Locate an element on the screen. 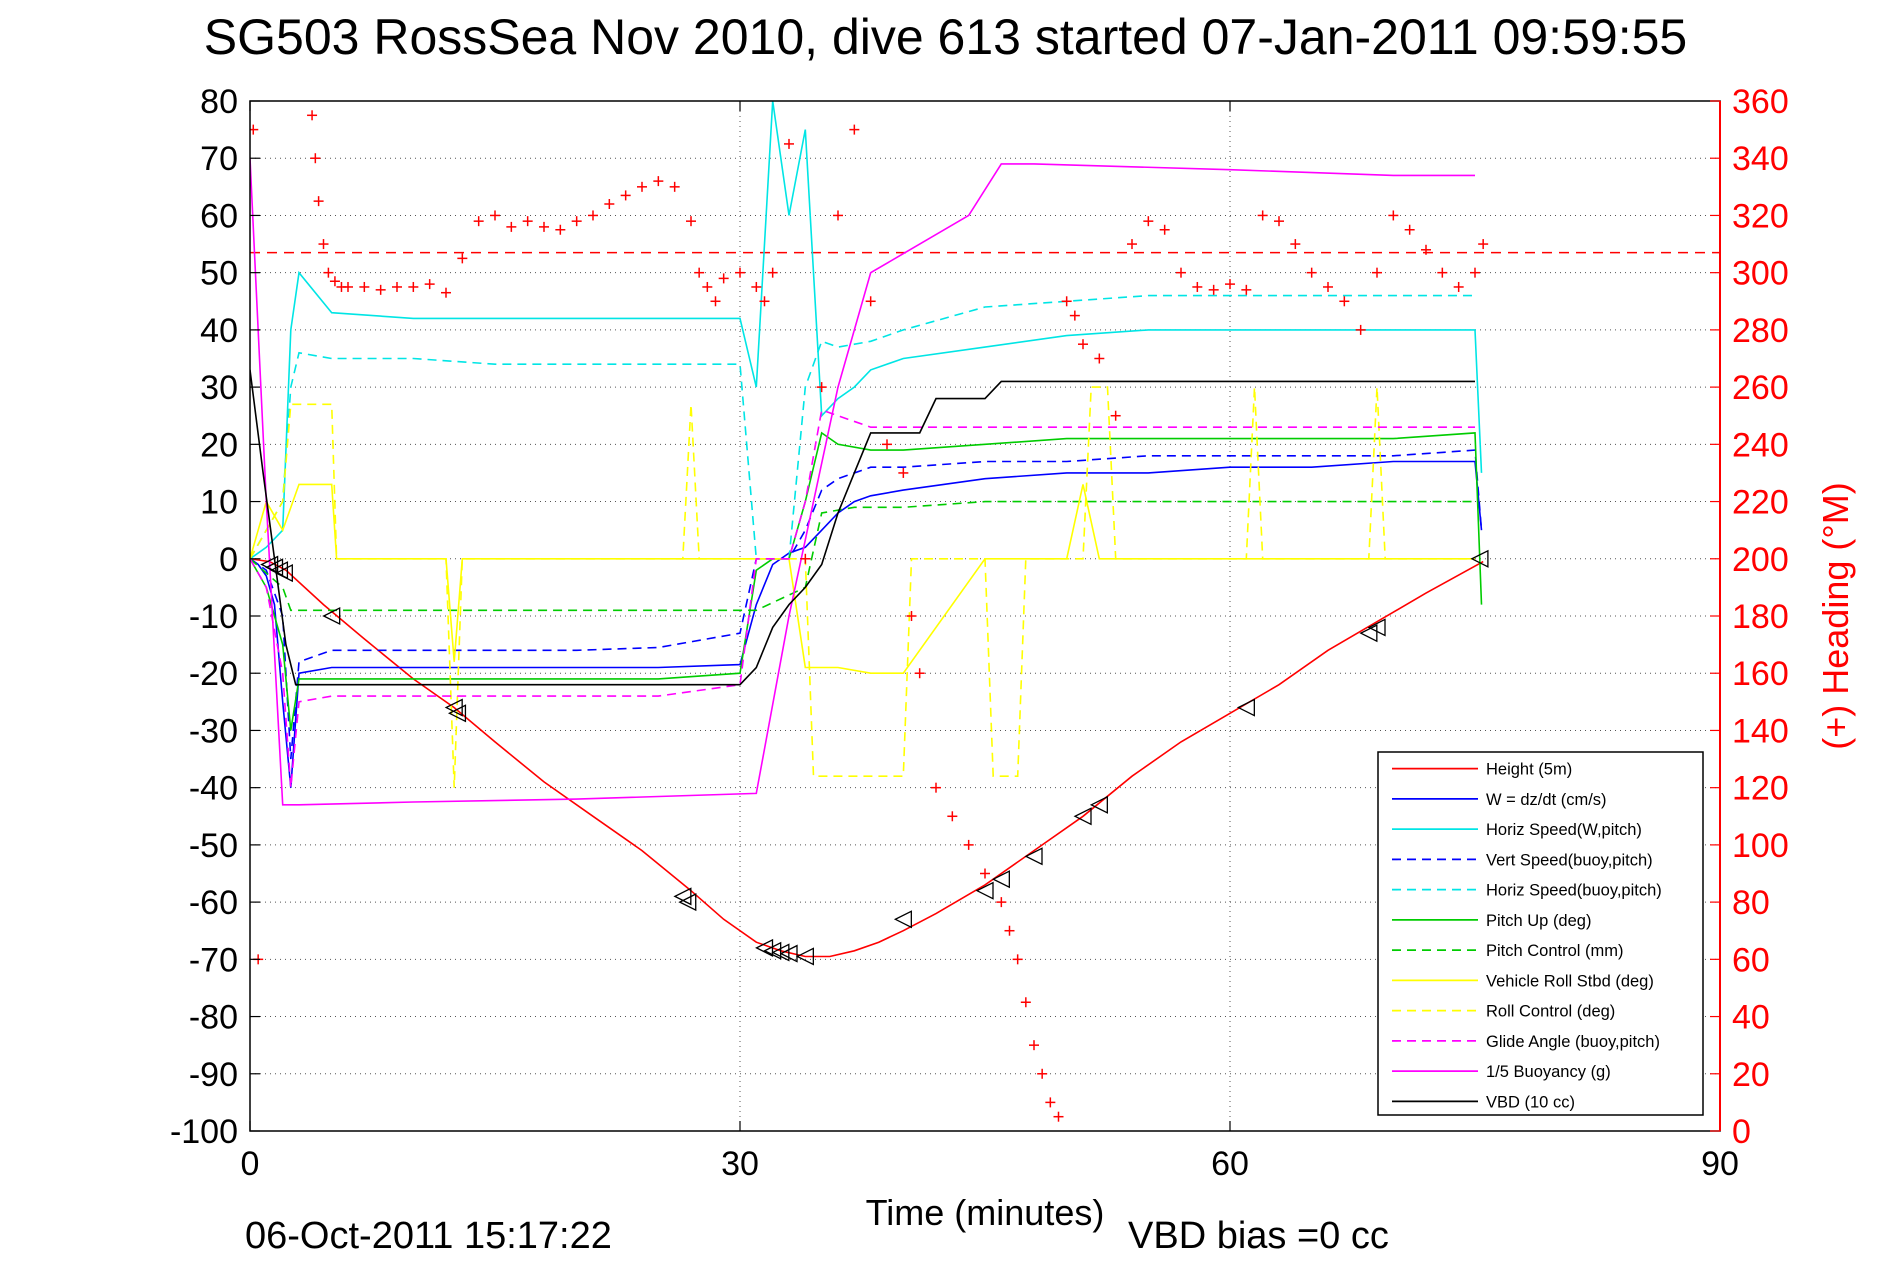 Image resolution: width=1891 pixels, height=1262 pixels. y2-tick-label: 0 is located at coordinates (1741, 1132).